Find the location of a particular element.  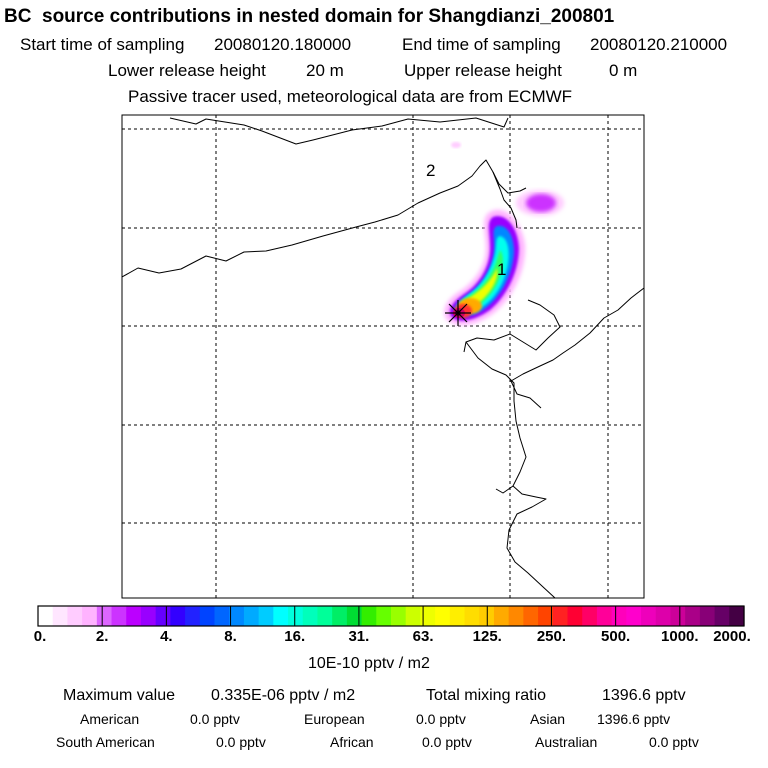

lower-height-value: 20 m is located at coordinates (325, 70).